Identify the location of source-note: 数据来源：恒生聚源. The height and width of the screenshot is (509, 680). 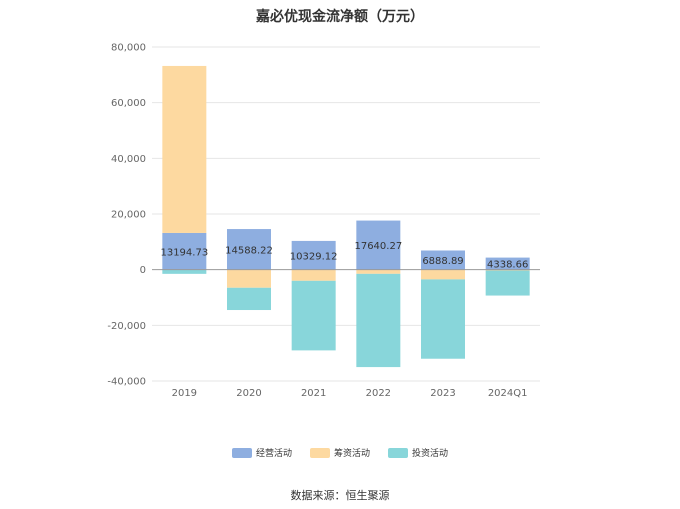
(340, 495).